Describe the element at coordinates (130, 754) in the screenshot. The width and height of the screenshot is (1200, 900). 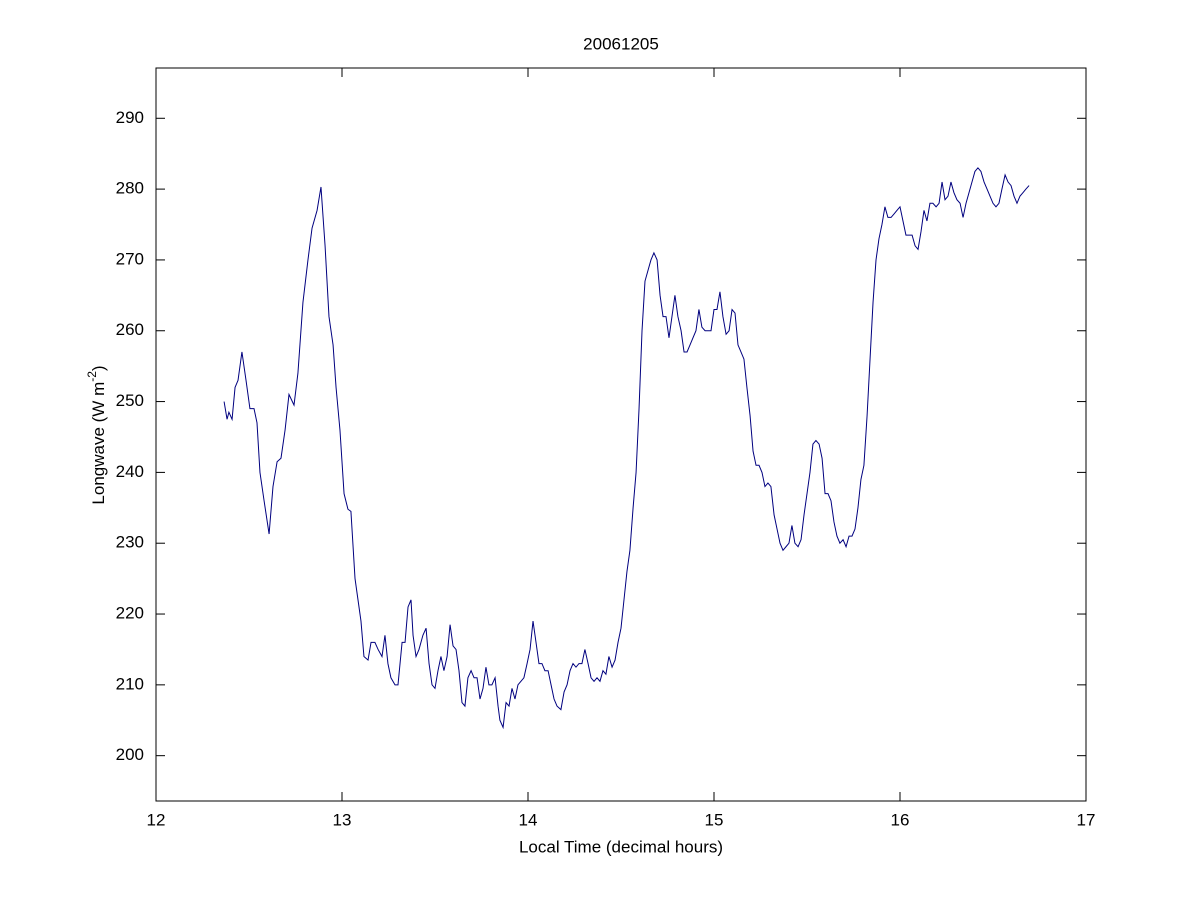
I see `y-tick-label: 200` at that location.